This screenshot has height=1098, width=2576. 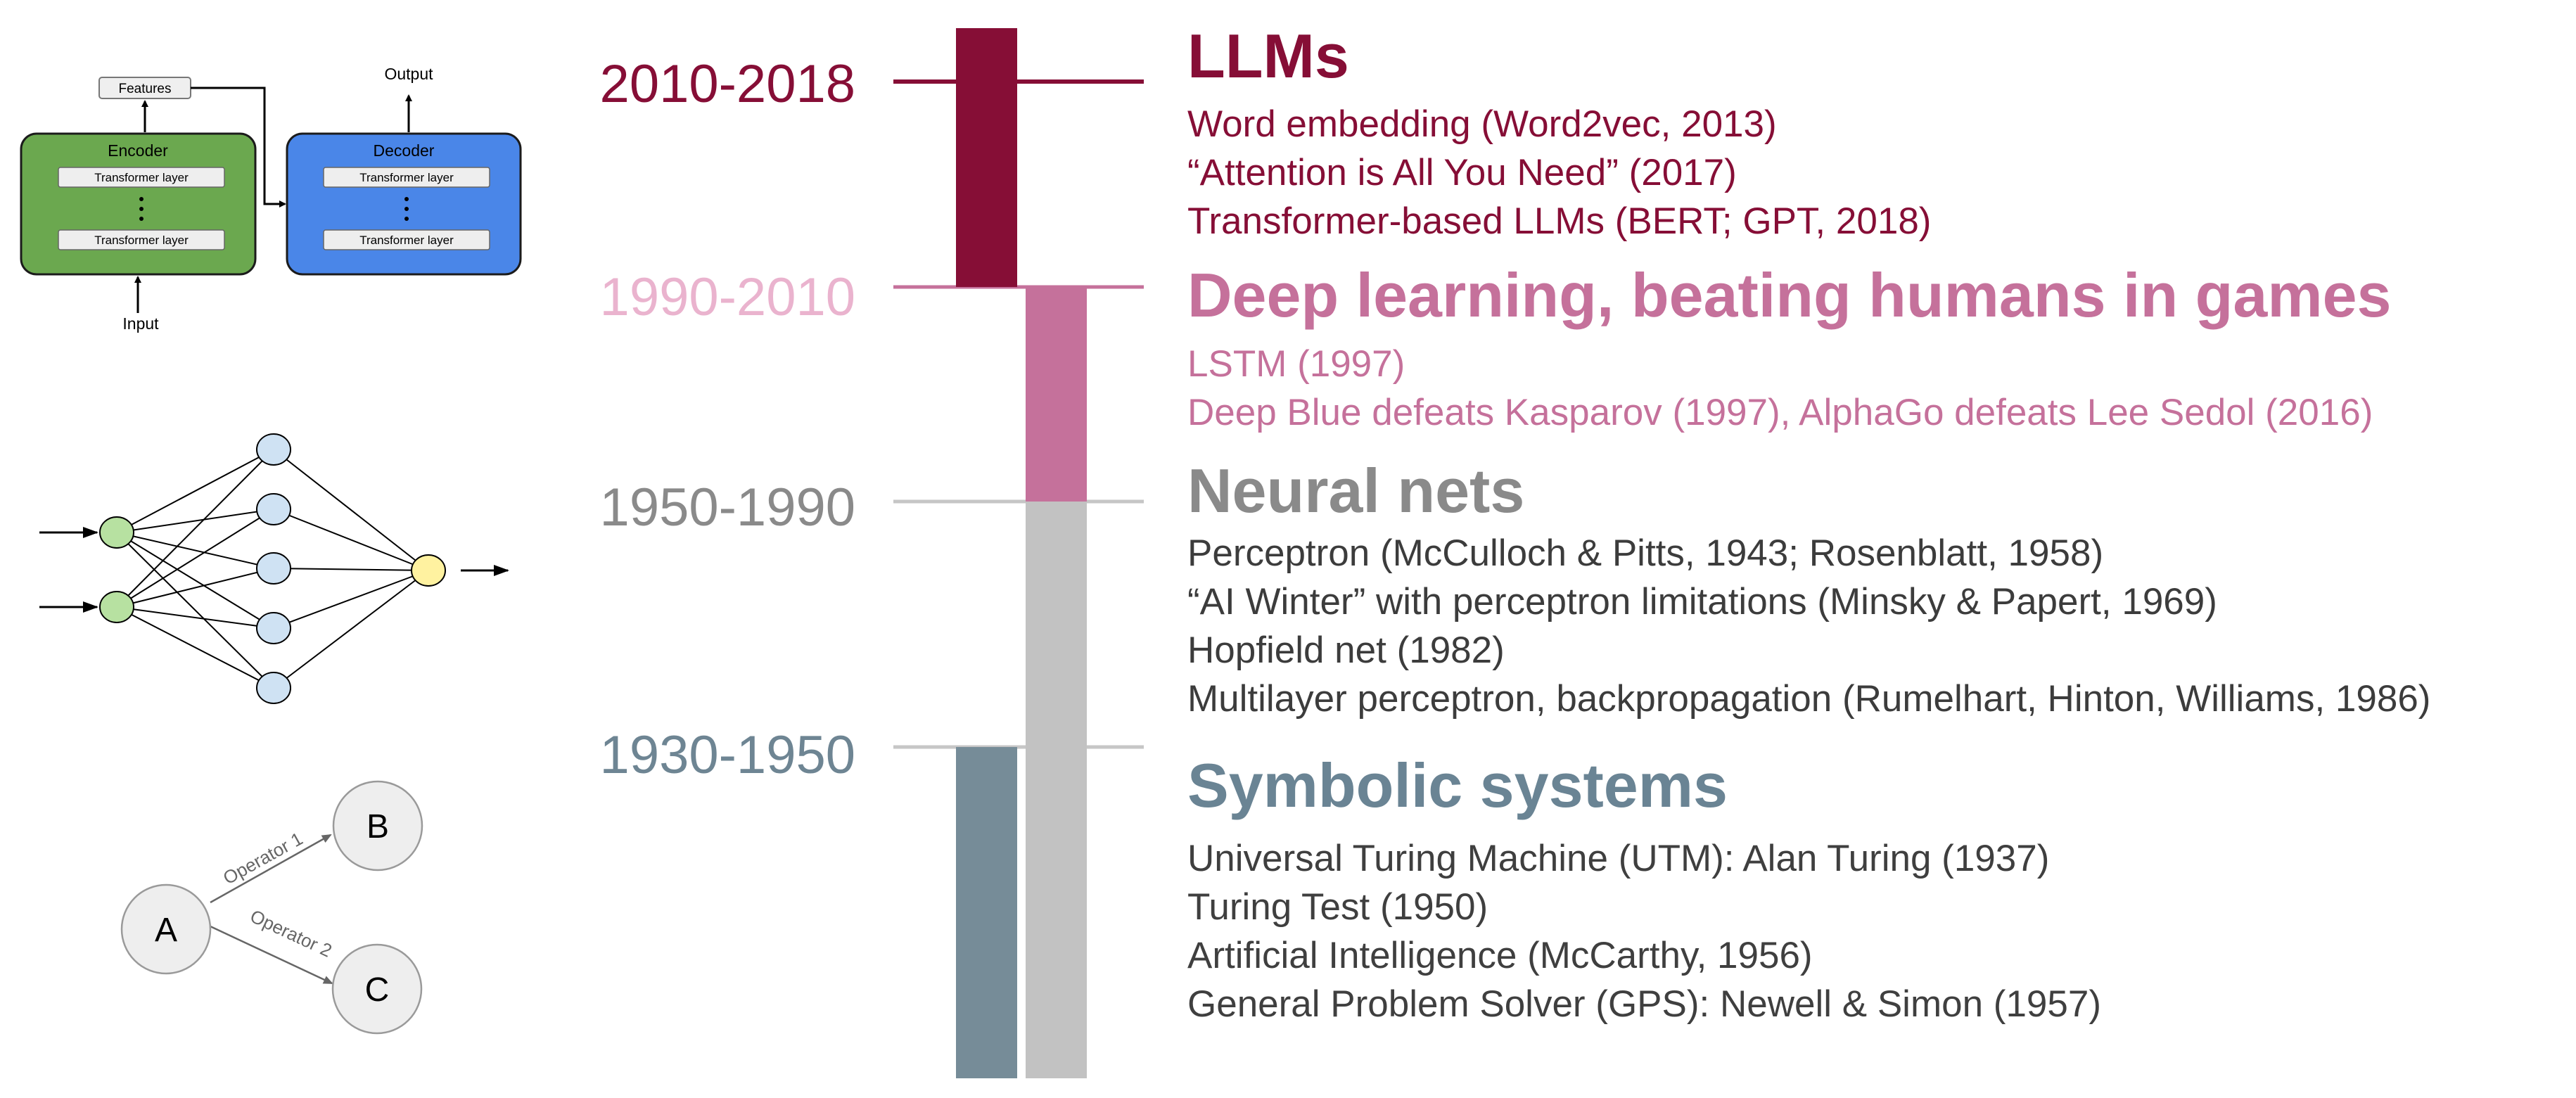 I want to click on node-b, so click(x=377, y=826).